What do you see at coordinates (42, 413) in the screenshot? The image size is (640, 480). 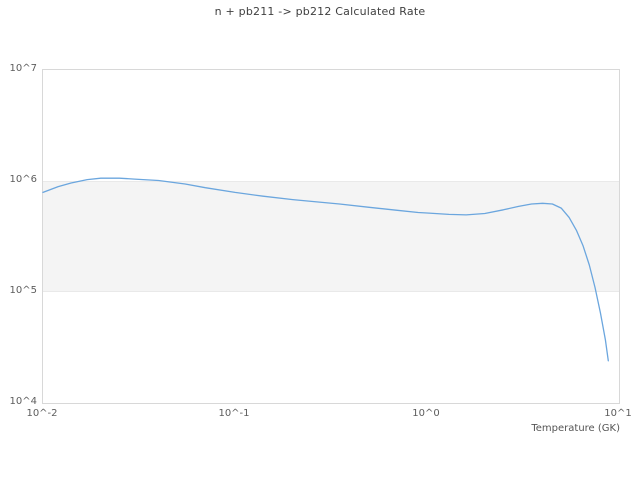 I see `x-tick-label: 10^-2` at bounding box center [42, 413].